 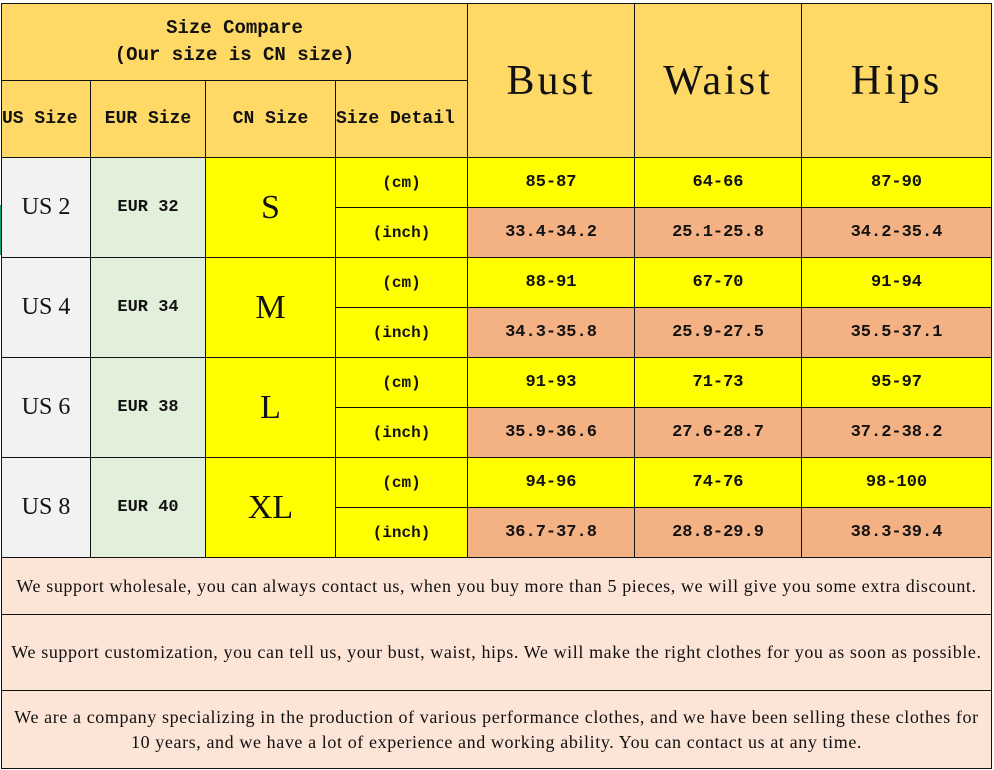 I want to click on waist-inch-cell: 28.8-29.9, so click(x=718, y=532).